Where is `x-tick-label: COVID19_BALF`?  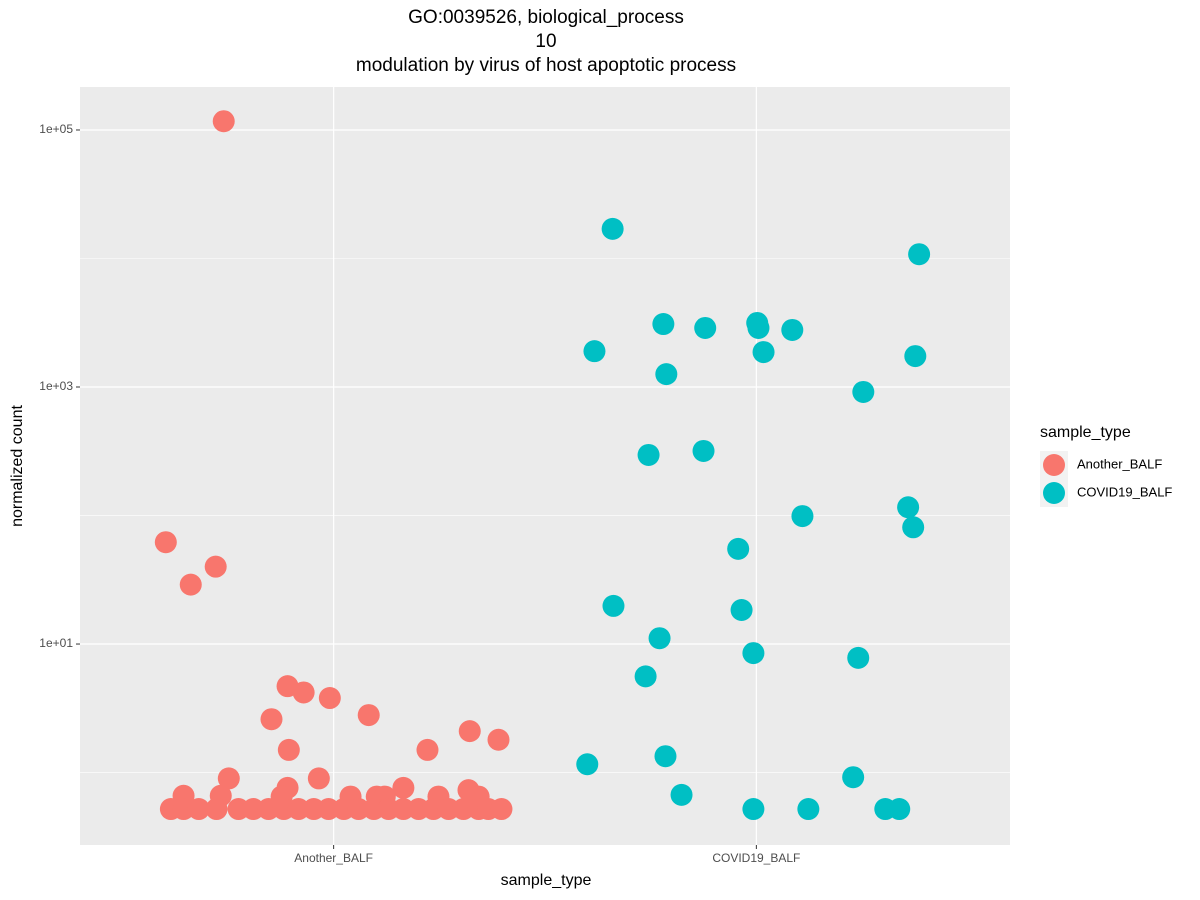
x-tick-label: COVID19_BALF is located at coordinates (756, 858).